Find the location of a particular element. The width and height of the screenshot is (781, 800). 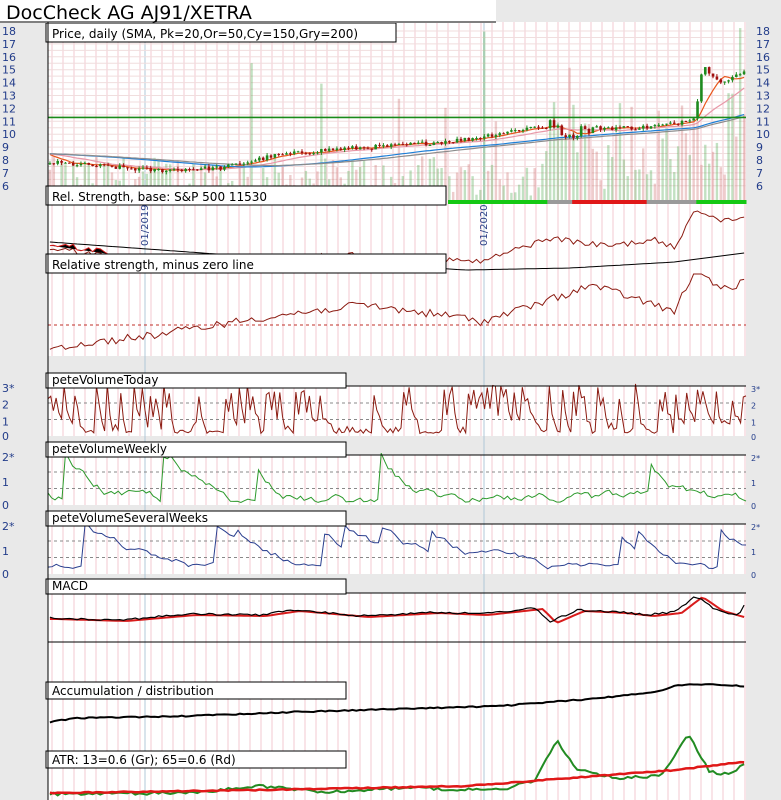

panel-title: peteVolumeWeekly is located at coordinates (109, 449).